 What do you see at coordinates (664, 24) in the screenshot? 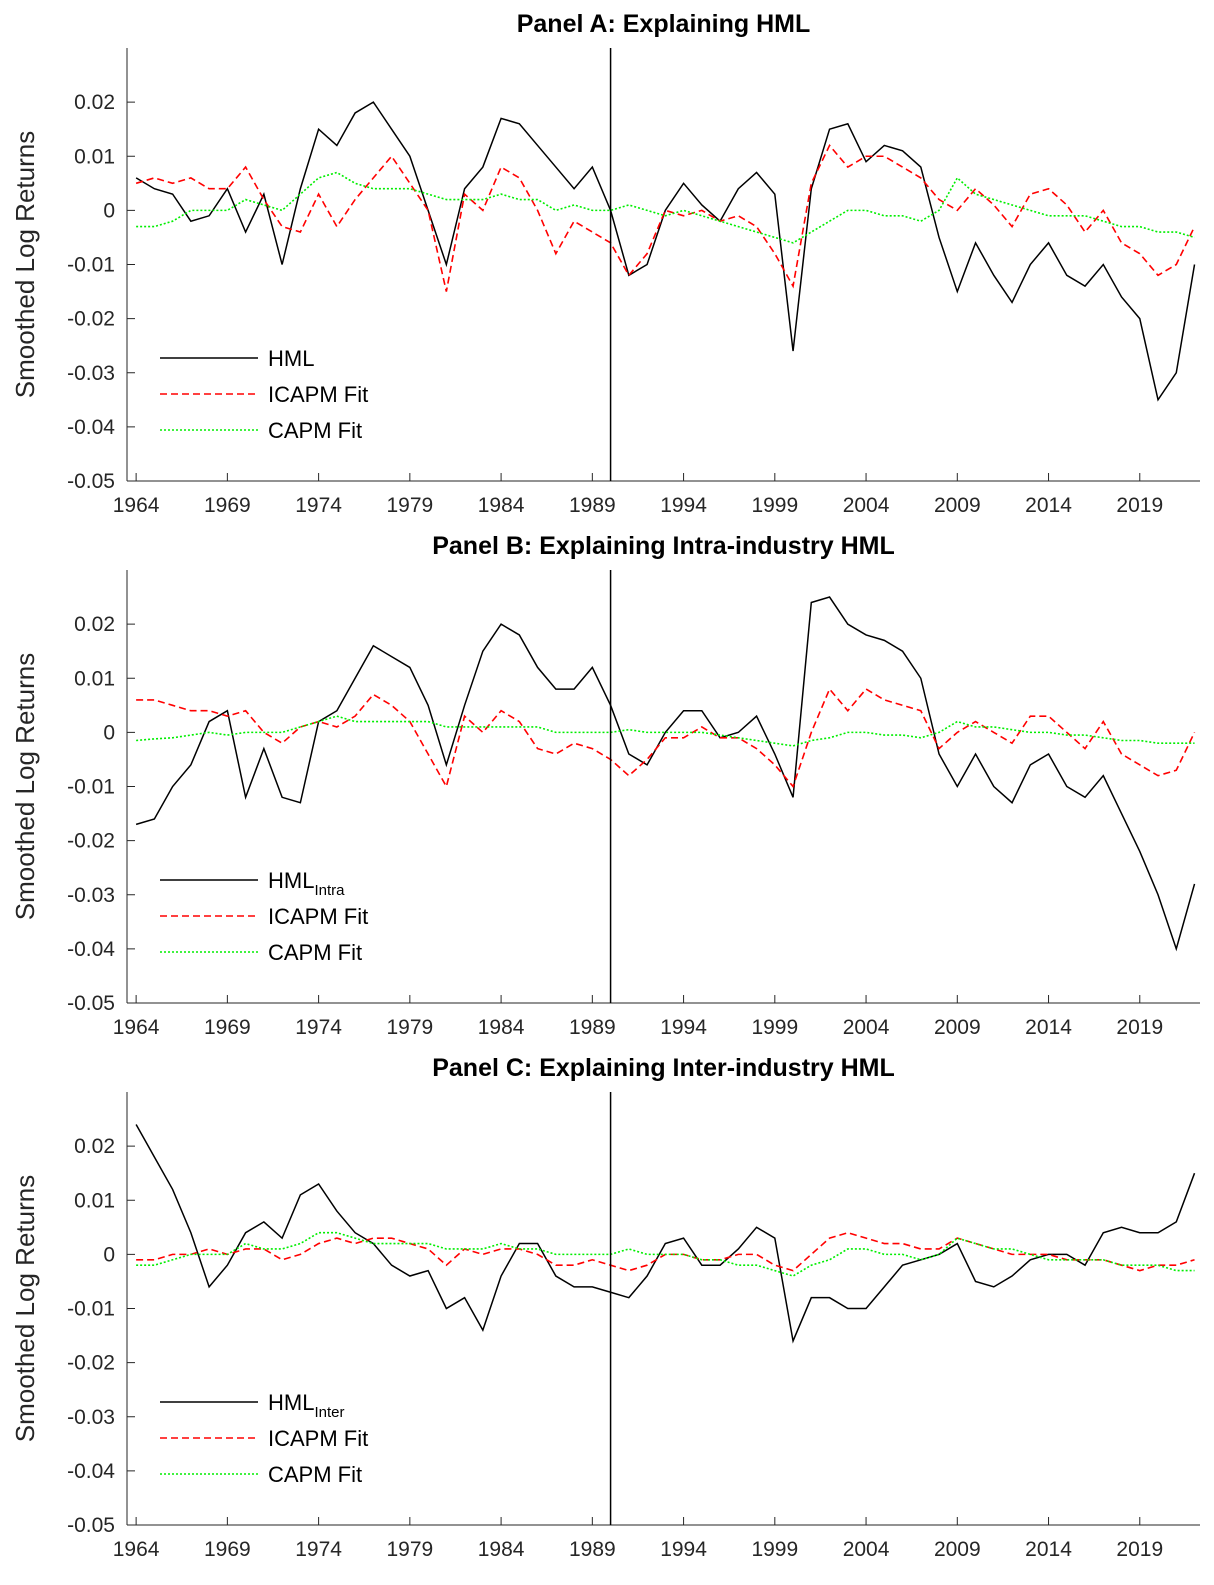
I see `panel-title: Panel A: Explaining HML` at bounding box center [664, 24].